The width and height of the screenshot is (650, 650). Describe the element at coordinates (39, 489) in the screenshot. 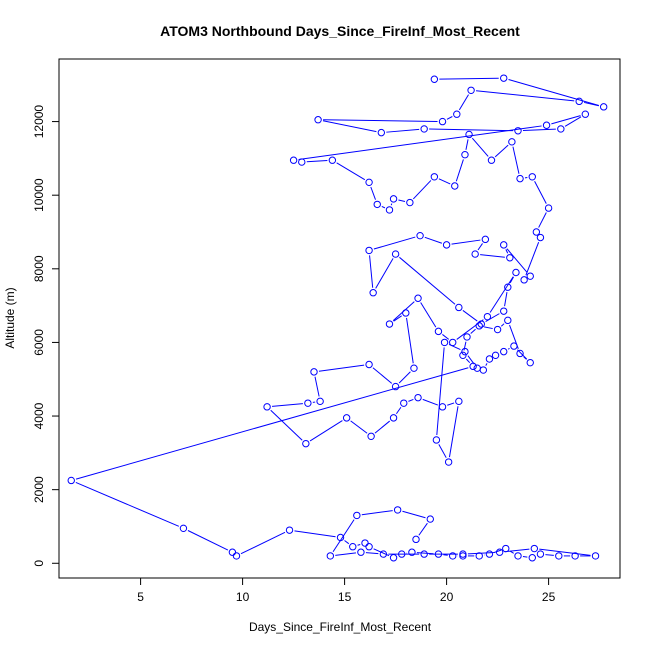

I see `y-tick-label: 2000` at that location.